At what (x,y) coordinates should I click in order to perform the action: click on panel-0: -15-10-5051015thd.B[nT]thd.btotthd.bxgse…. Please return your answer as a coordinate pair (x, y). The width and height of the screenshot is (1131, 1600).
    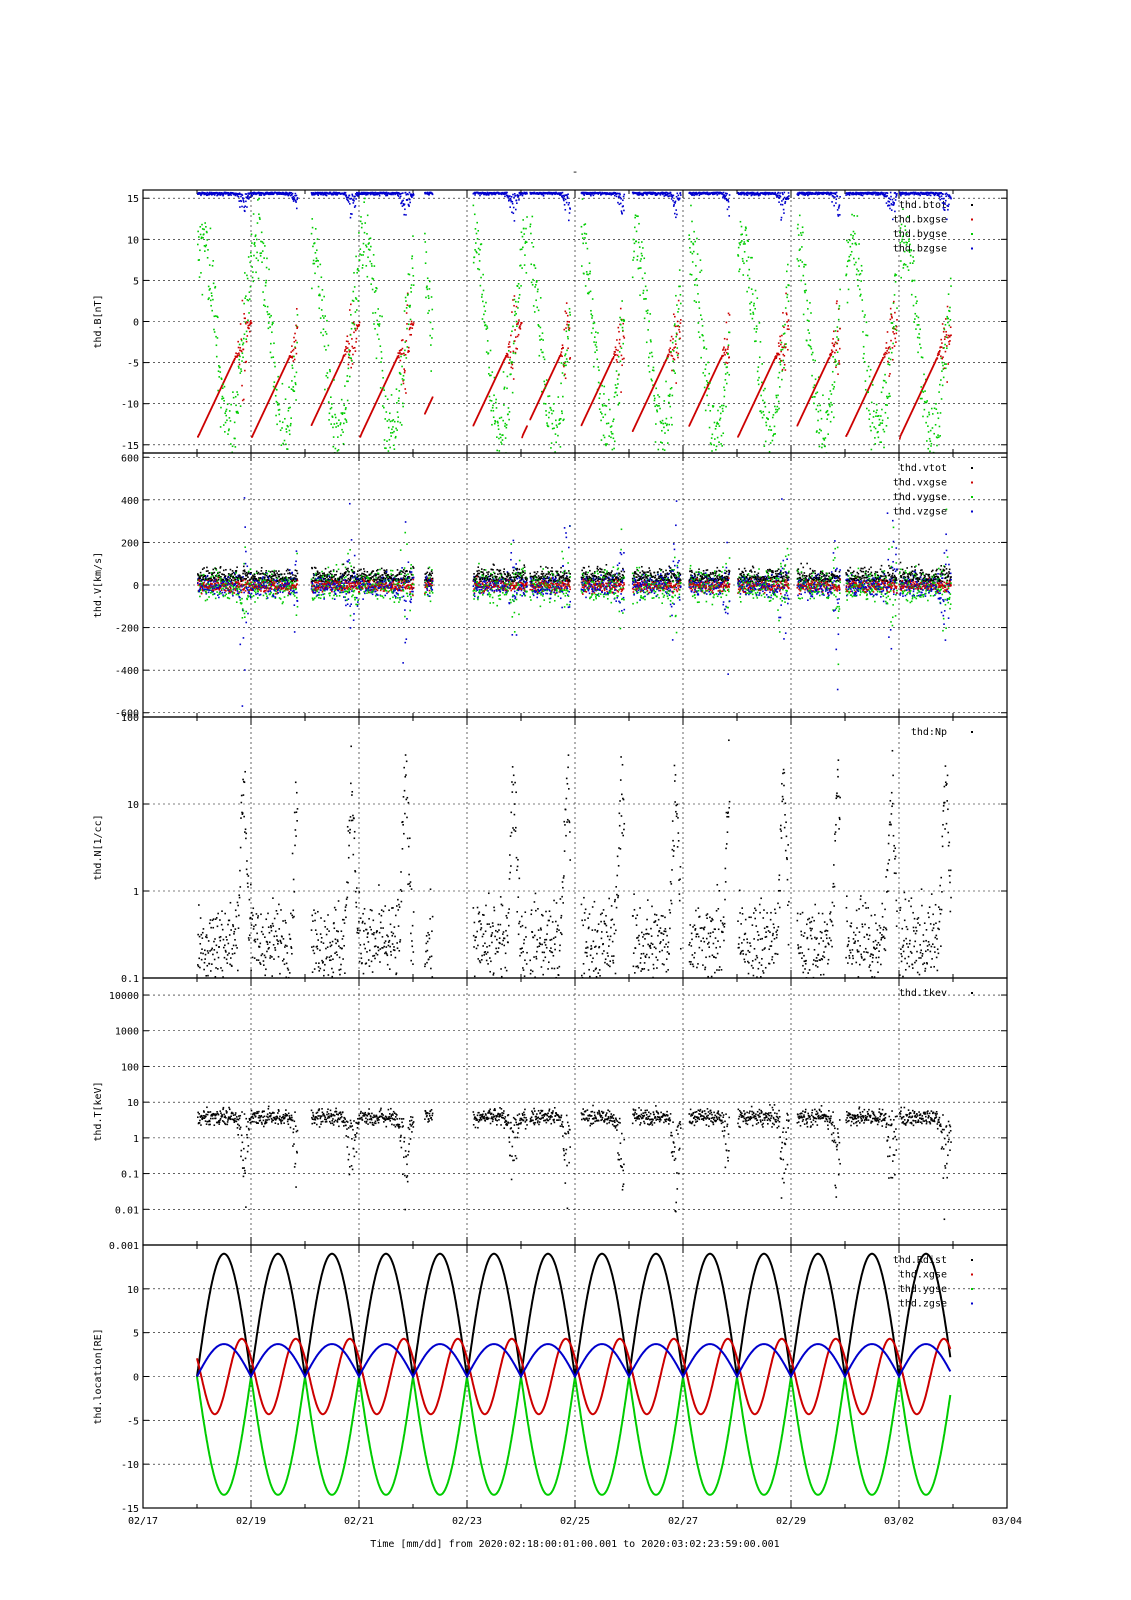
    Looking at the image, I should click on (550, 321).